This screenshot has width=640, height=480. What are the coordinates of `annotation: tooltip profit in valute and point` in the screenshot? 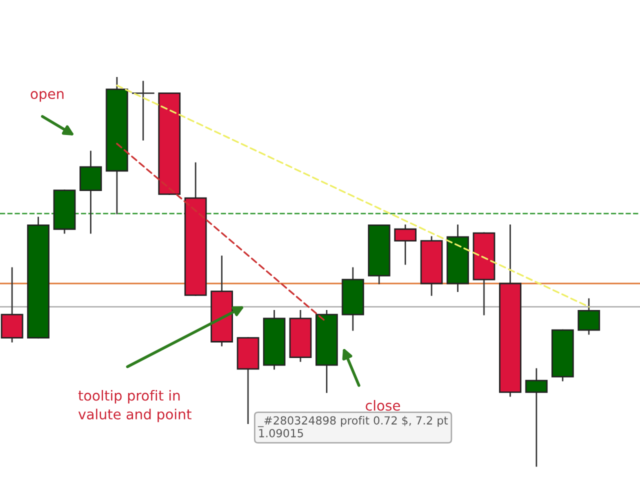 It's located at (135, 406).